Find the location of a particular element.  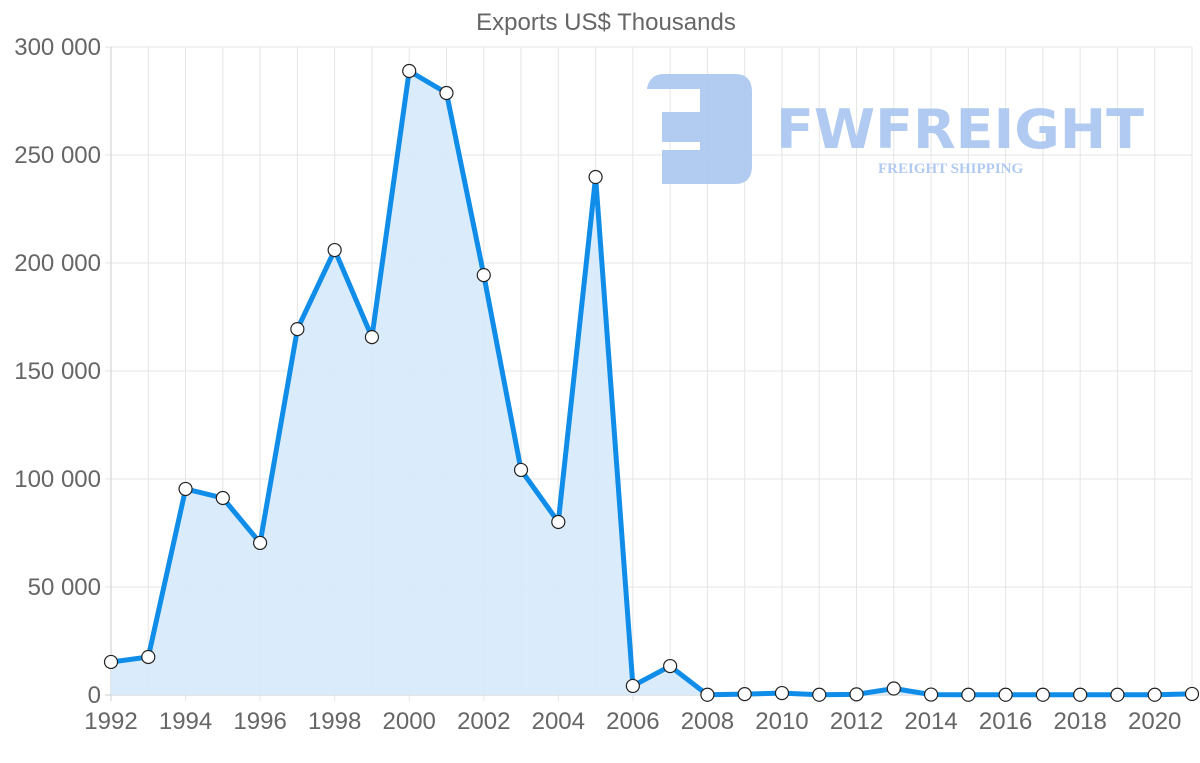

x-tick-label: 2020 is located at coordinates (1154, 721).